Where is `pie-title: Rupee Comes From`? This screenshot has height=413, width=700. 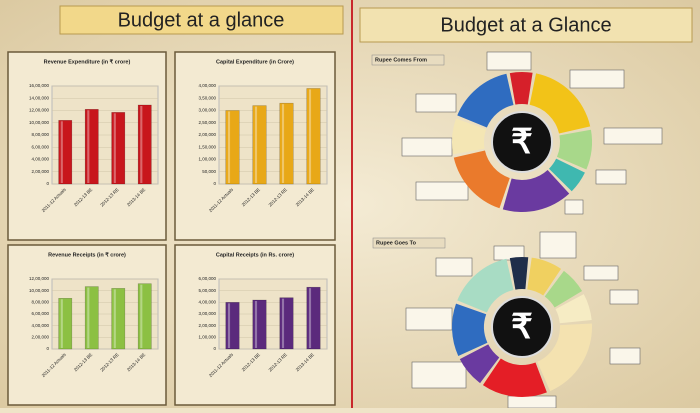
pie-title: Rupee Comes From is located at coordinates (401, 60).